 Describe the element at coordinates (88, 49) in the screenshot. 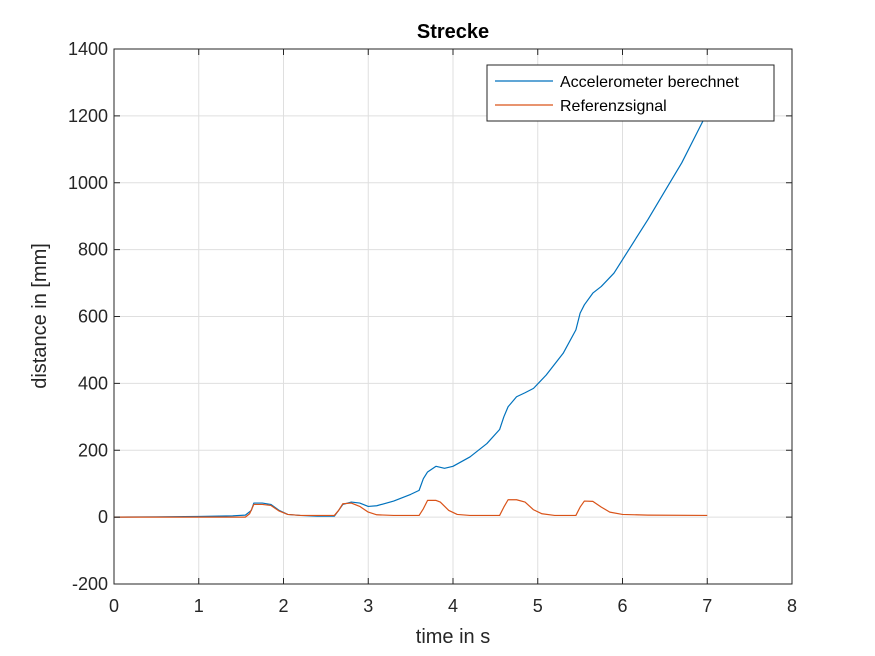

I see `y-tick-label: 1400` at that location.